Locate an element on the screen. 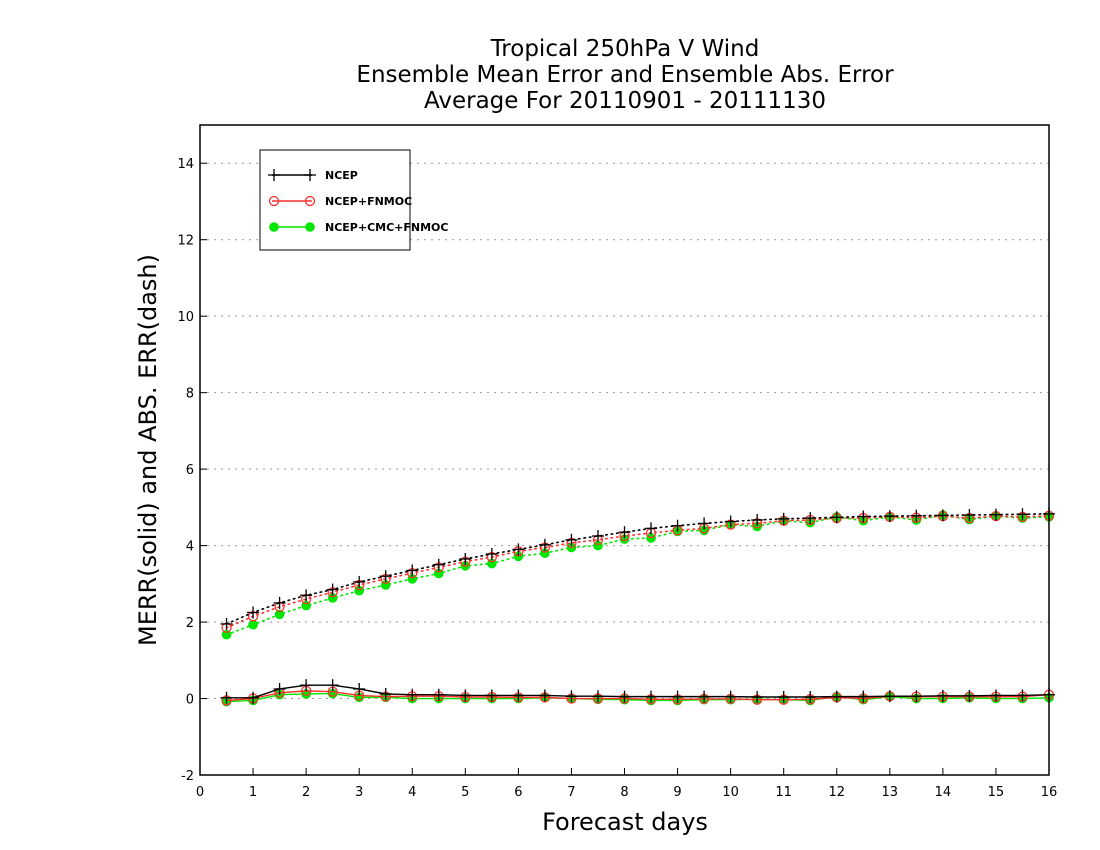 The width and height of the screenshot is (1100, 850). x-tick-label: 11 is located at coordinates (783, 792).